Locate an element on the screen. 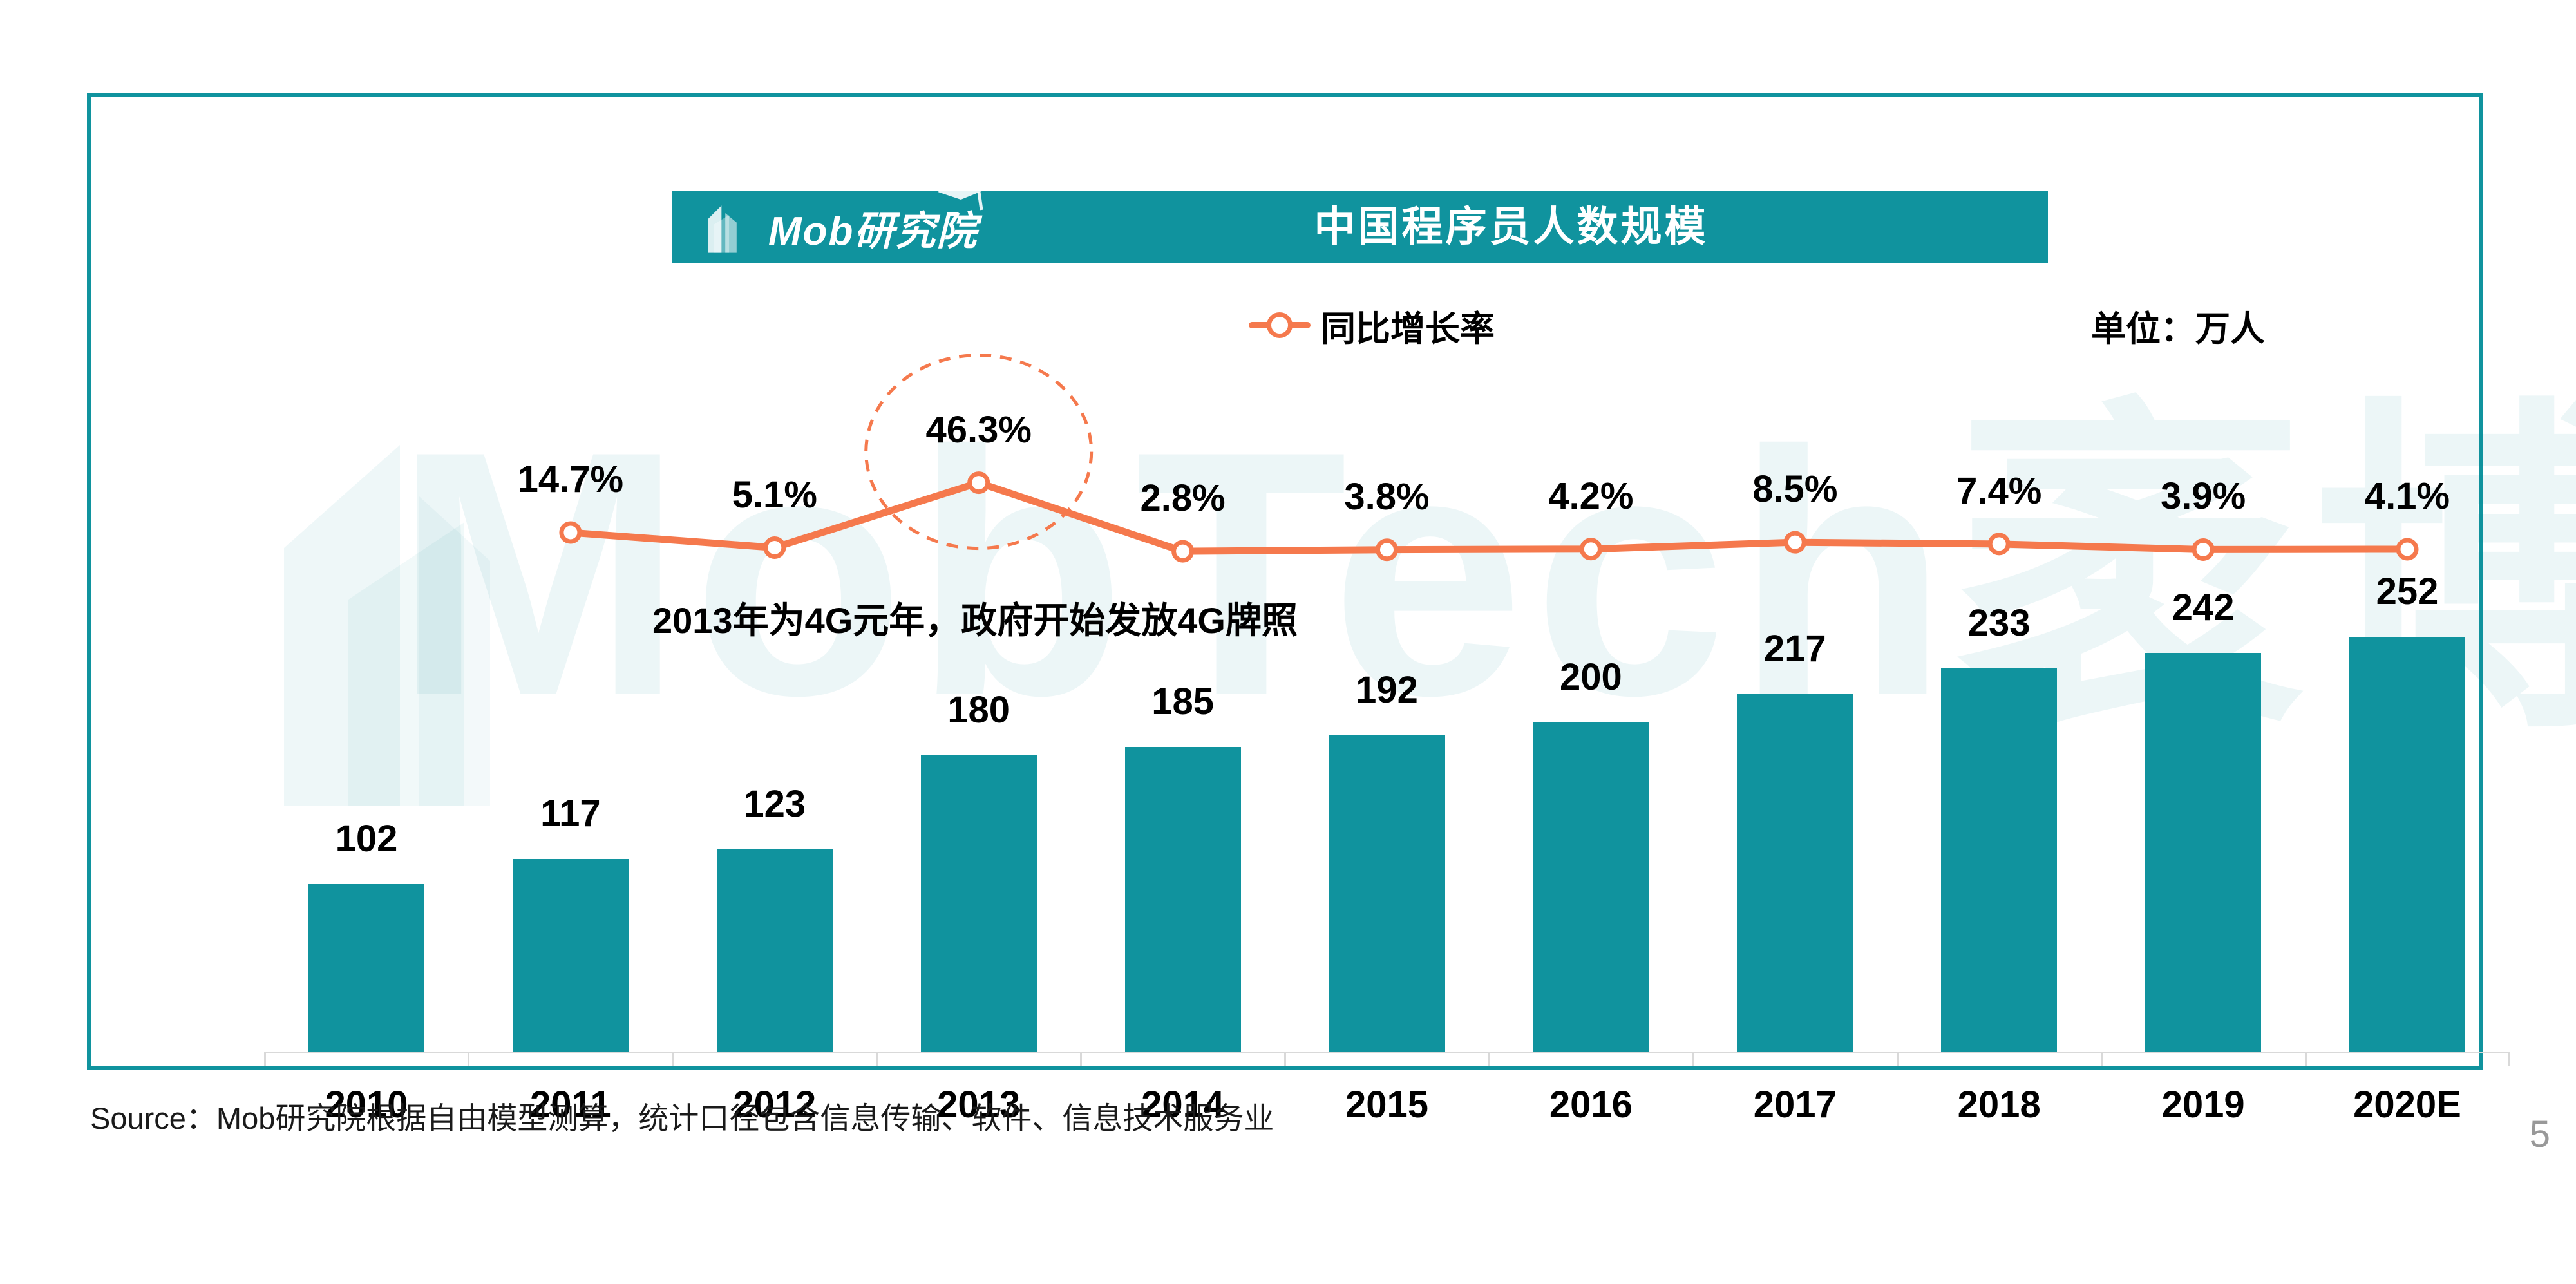  annotation-4g: 2013年为4G元年，政府开始发放4G牌照 is located at coordinates (975, 620).